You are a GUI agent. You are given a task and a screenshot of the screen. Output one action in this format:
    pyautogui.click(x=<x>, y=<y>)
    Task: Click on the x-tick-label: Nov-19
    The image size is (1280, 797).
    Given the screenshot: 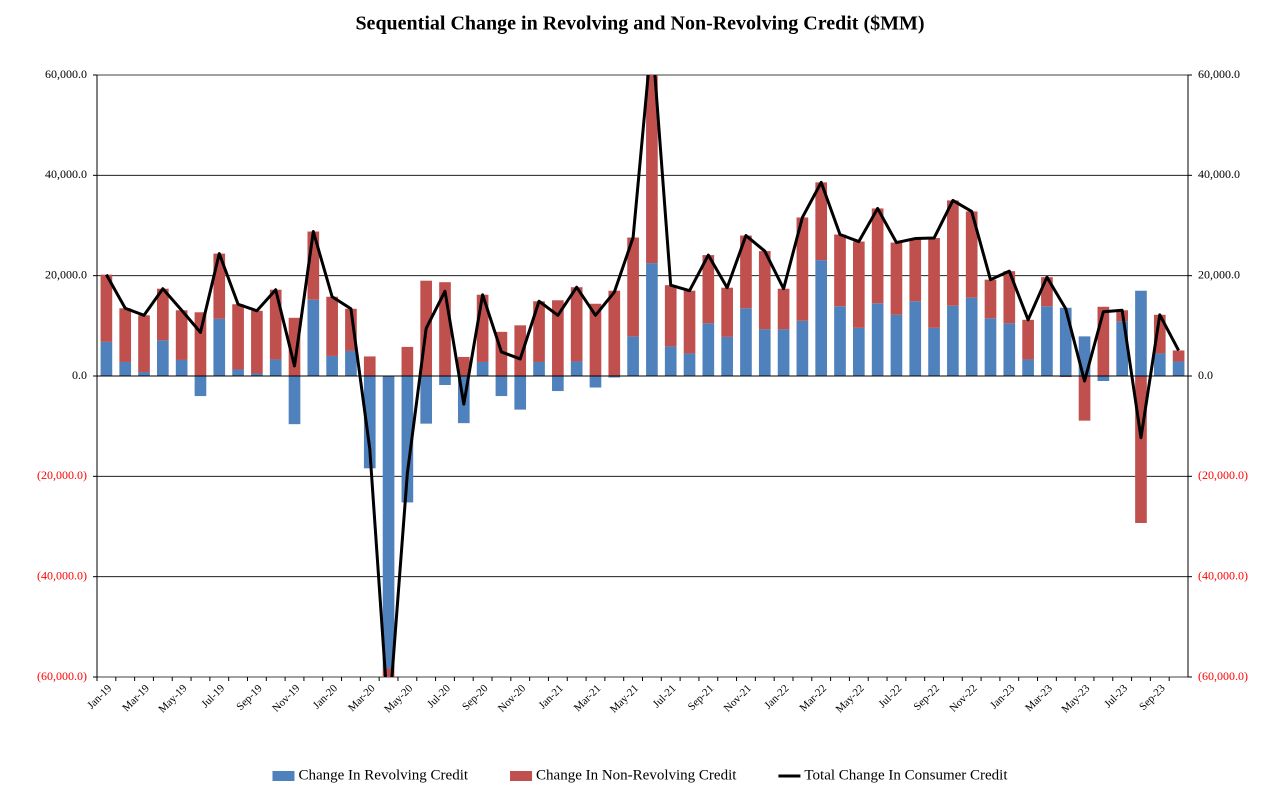 What is the action you would take?
    pyautogui.click(x=286, y=698)
    